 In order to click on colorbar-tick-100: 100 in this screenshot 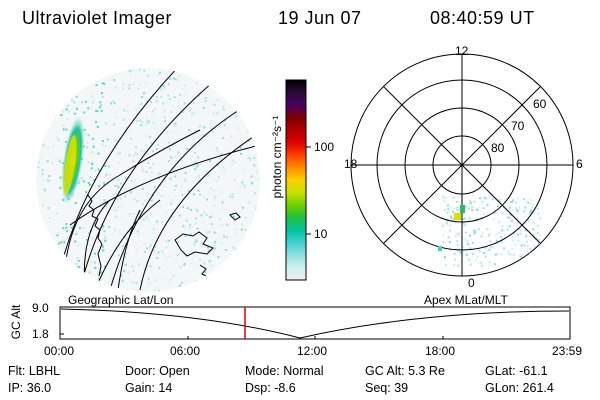, I will do `click(324, 147)`.